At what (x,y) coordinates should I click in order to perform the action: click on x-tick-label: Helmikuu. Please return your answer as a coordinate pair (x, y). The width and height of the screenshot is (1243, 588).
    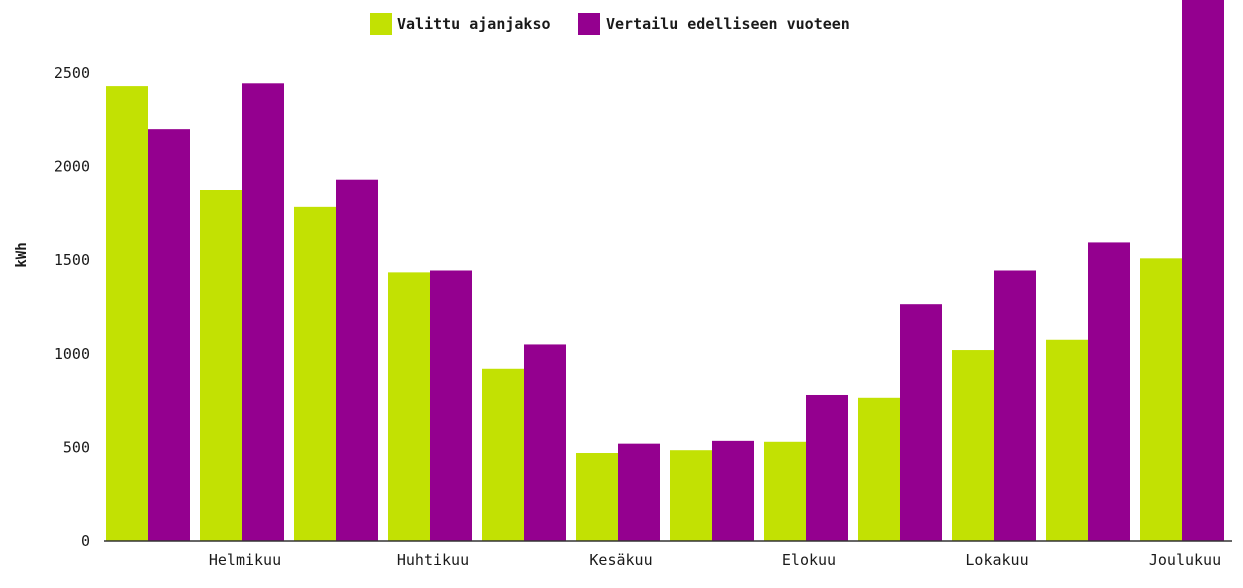
    Looking at the image, I should click on (245, 560).